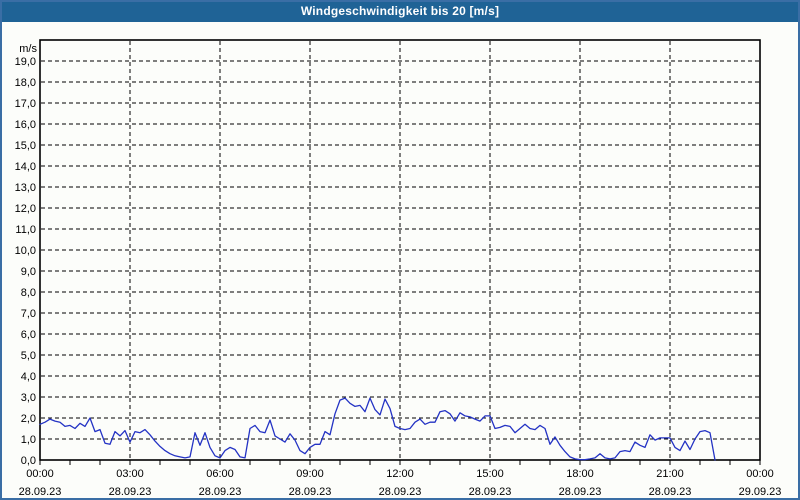  What do you see at coordinates (760, 492) in the screenshot?
I see `x-tick-date-label: 29.09.23` at bounding box center [760, 492].